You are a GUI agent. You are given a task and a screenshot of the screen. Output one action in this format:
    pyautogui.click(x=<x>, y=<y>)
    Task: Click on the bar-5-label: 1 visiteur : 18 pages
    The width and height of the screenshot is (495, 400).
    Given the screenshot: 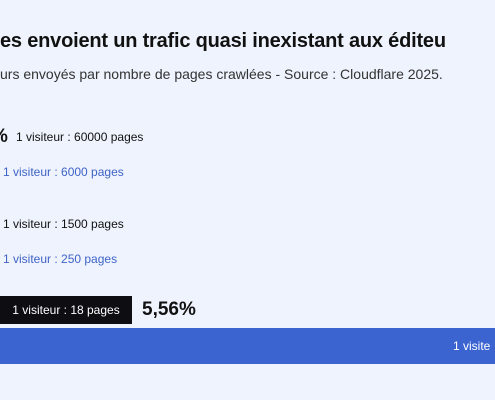 What is the action you would take?
    pyautogui.click(x=66, y=310)
    